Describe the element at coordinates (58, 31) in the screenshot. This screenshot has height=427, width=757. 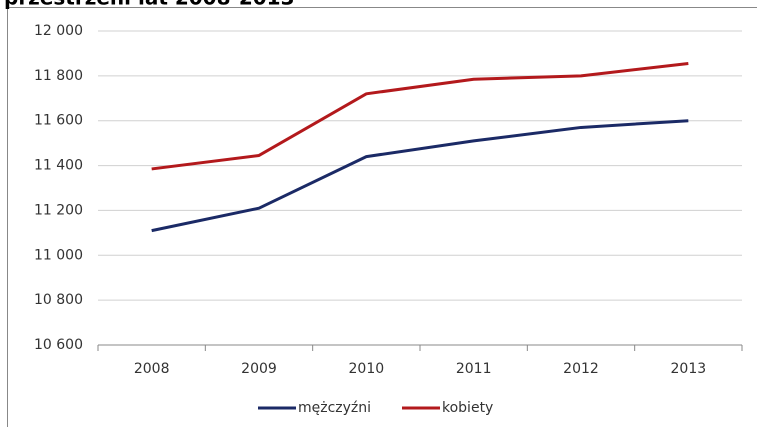
I see `y-tick-label: 12 000` at that location.